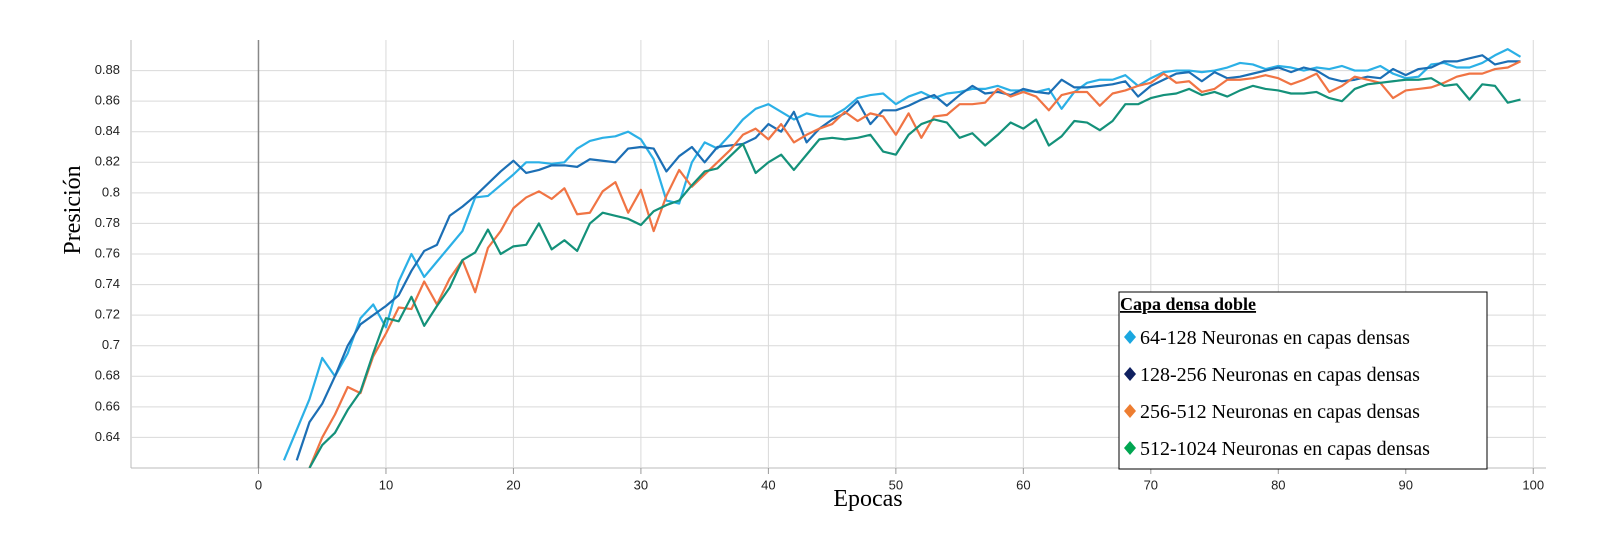 The height and width of the screenshot is (557, 1623). Describe the element at coordinates (1188, 304) in the screenshot. I see `legend-title: Capa densa doble` at that location.